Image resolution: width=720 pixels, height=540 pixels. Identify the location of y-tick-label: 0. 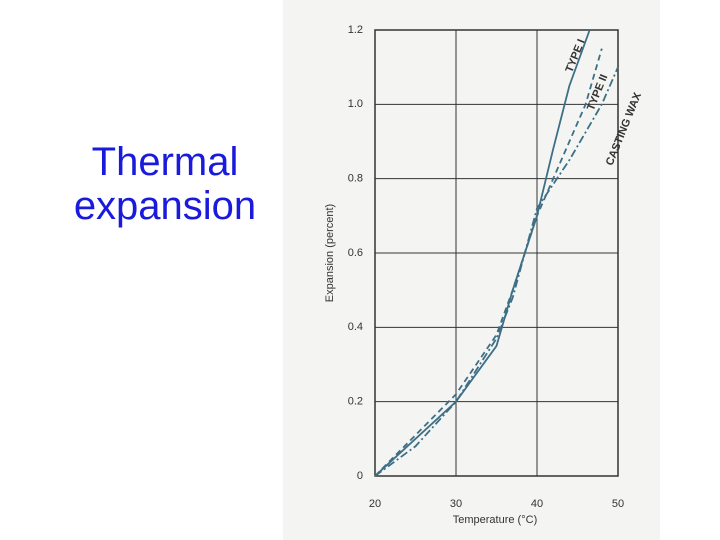
(360, 476).